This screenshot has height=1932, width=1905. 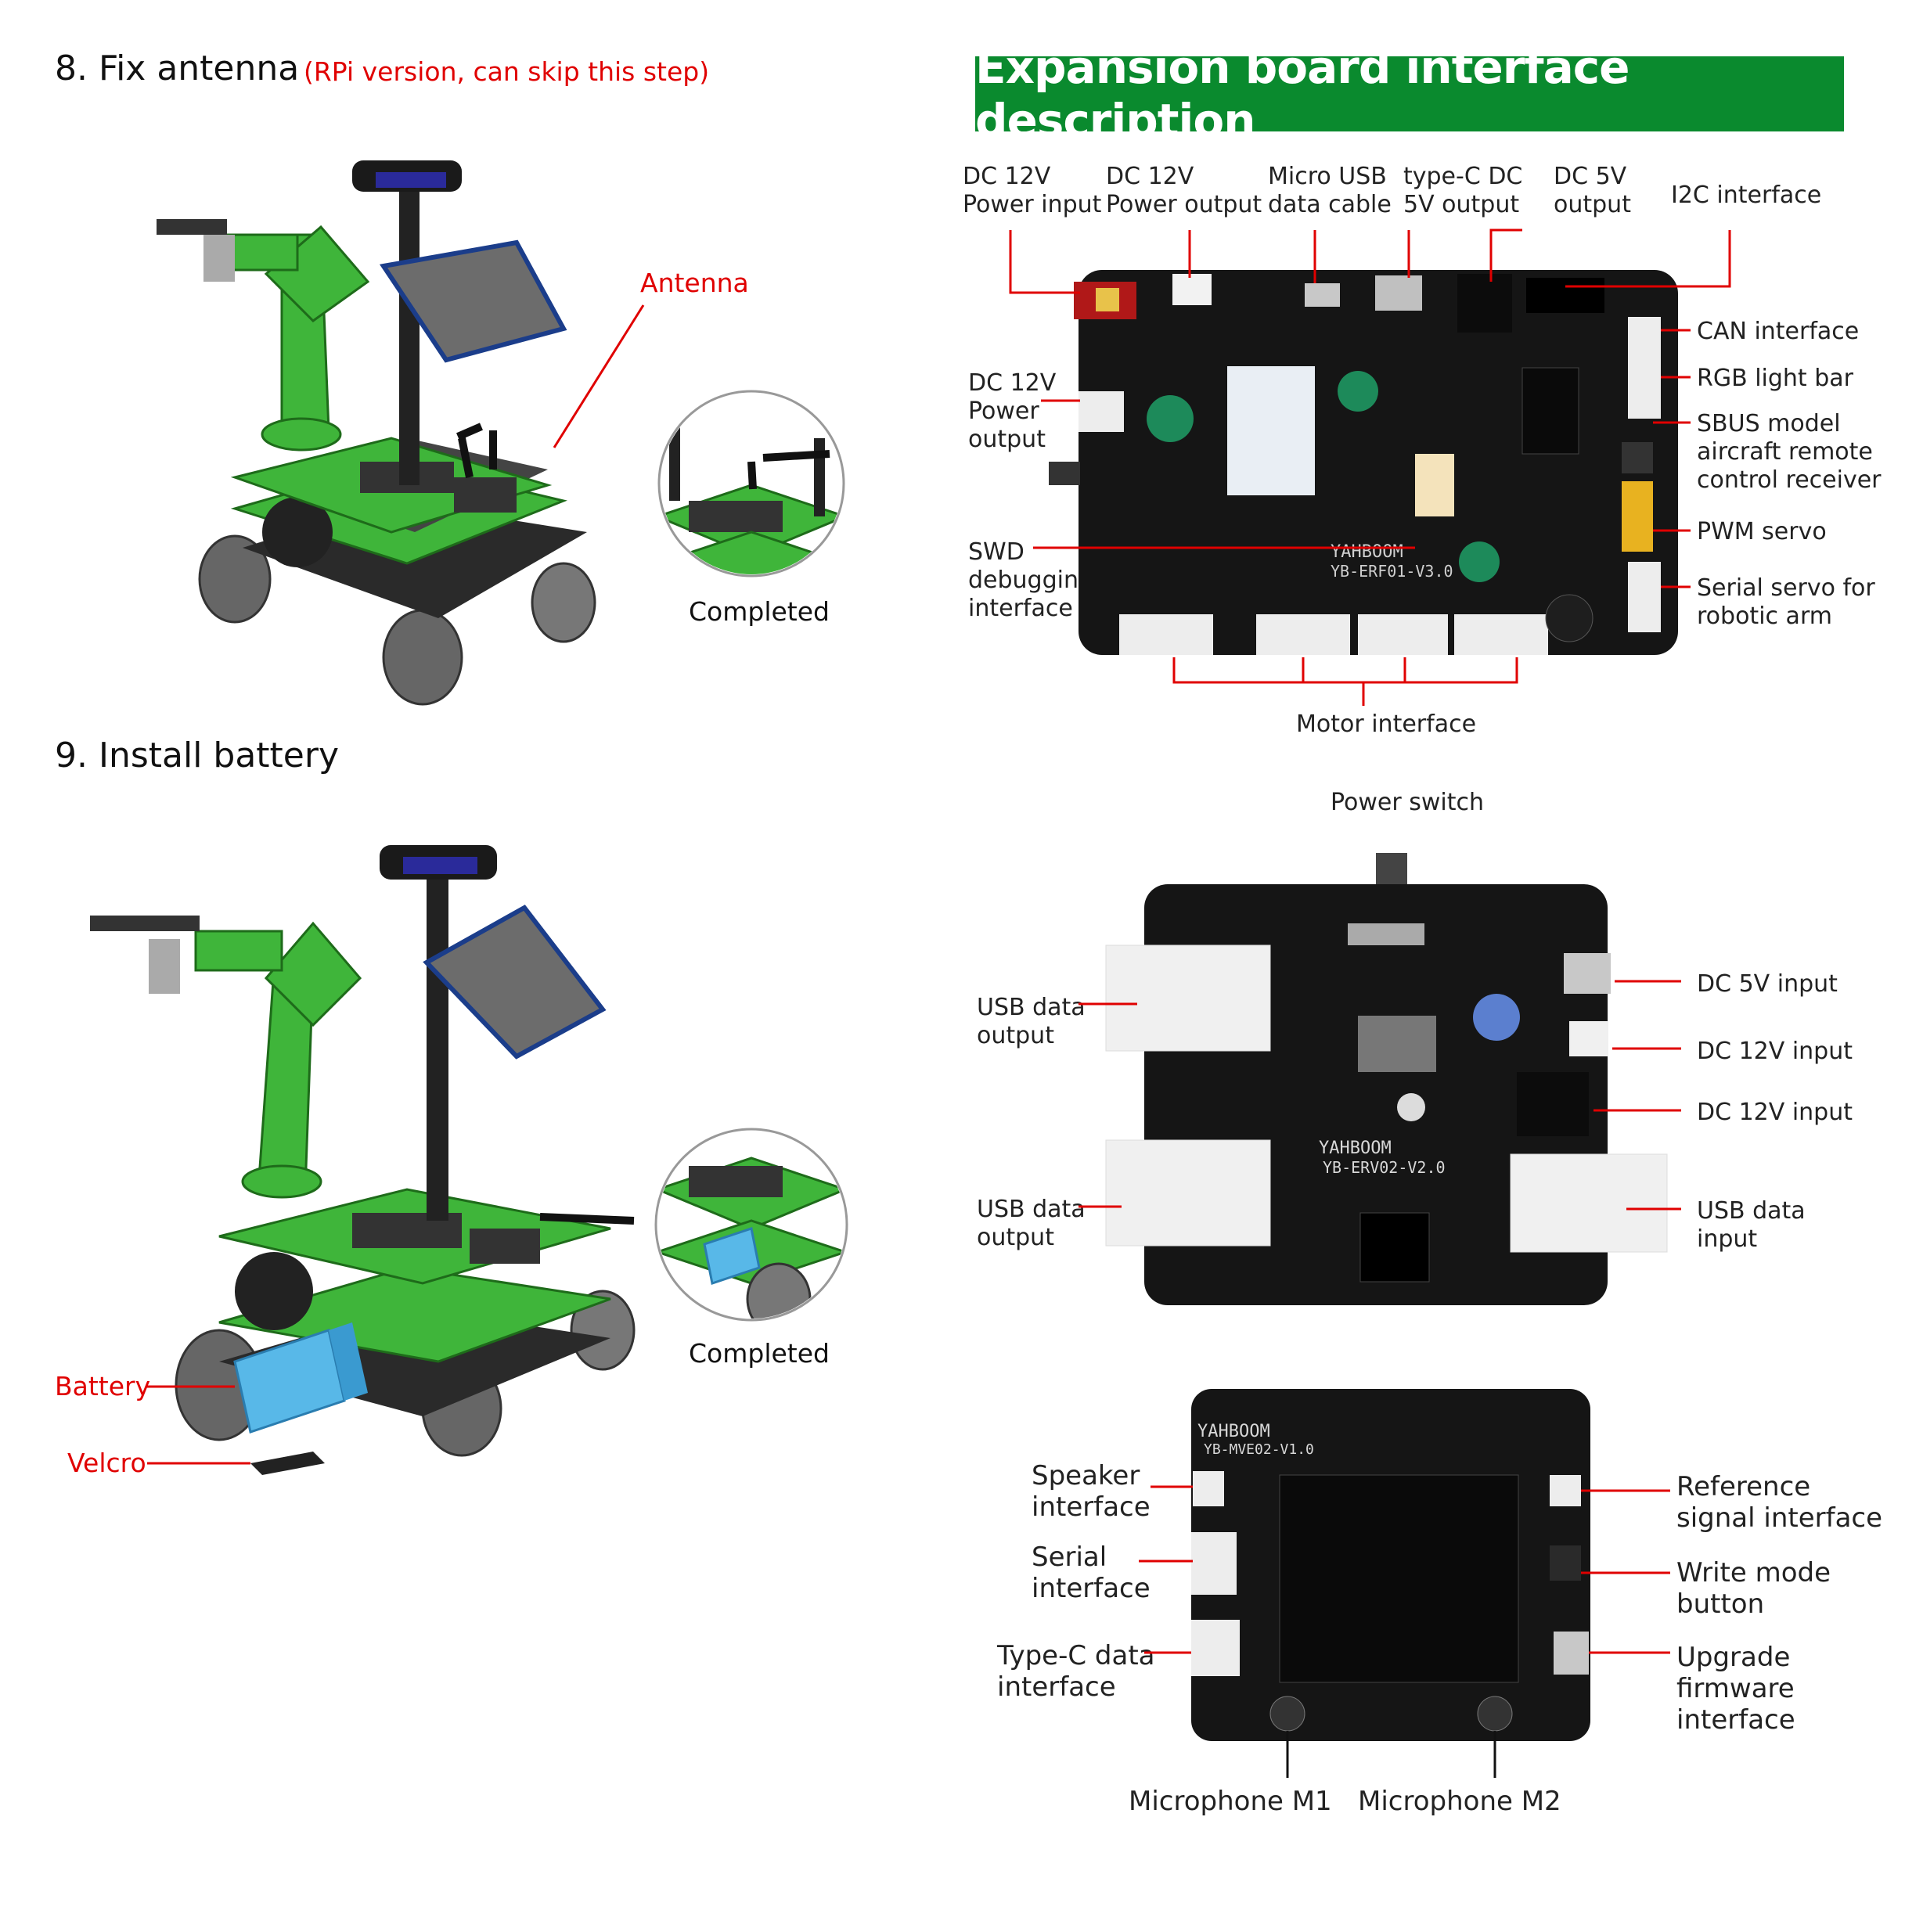 I want to click on label-micro-usb: Micro USB data cable, so click(x=1330, y=190).